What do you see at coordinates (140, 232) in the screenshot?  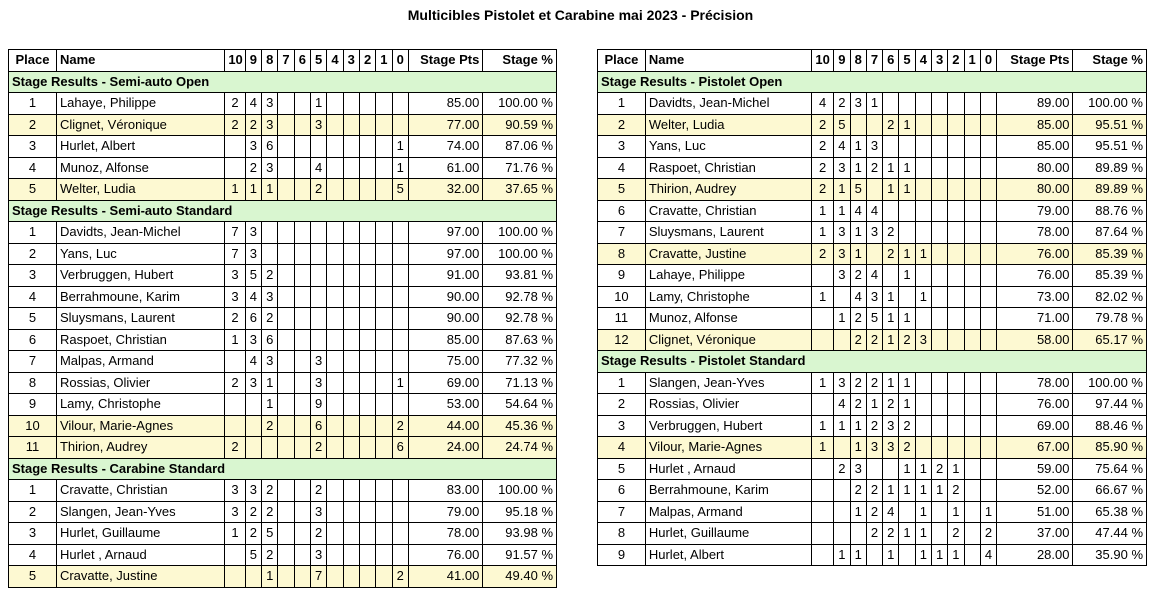 I see `name-cell: Davidts, Jean-Michel` at bounding box center [140, 232].